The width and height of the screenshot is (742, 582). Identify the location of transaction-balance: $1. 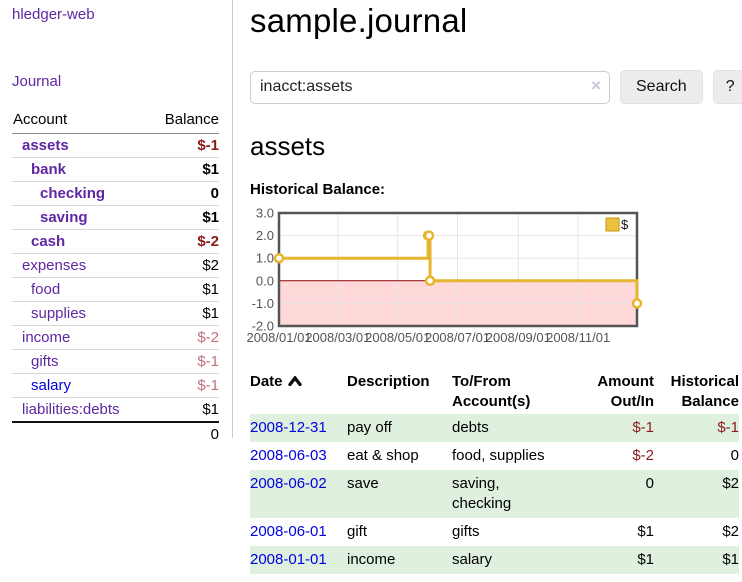
(730, 559).